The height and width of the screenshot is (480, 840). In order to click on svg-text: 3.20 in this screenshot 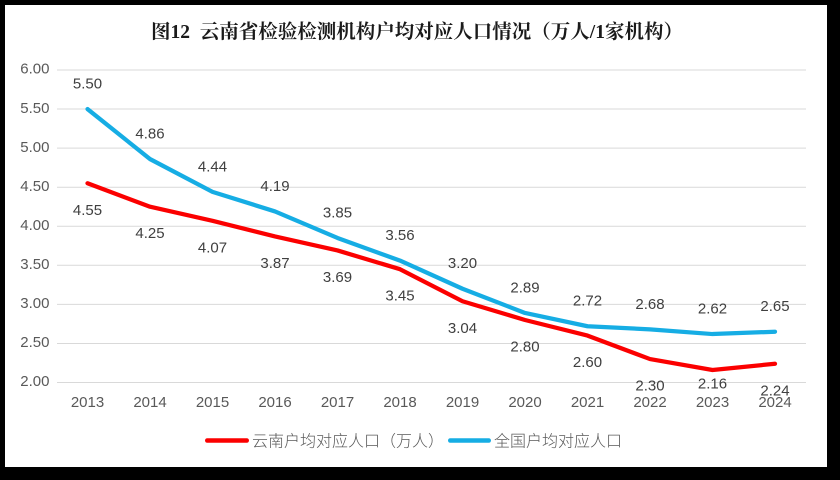, I will do `click(462, 263)`.